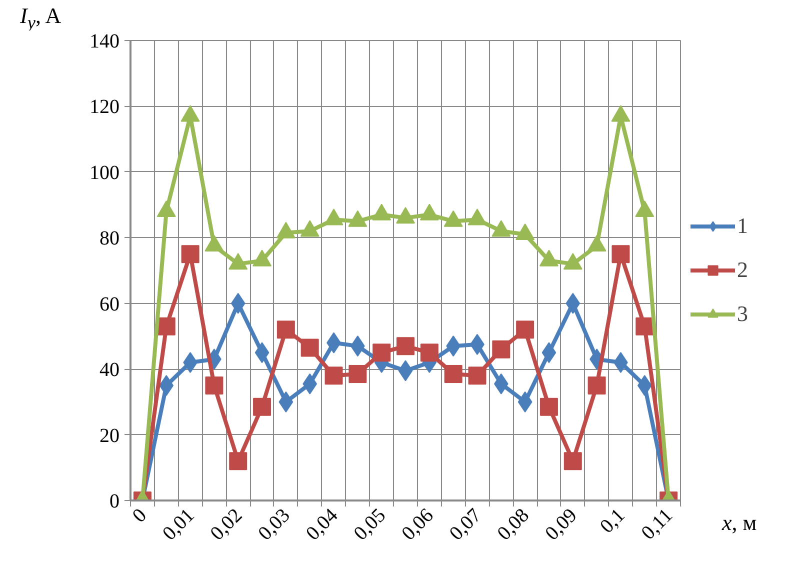 The image size is (806, 569). I want to click on legend-label: 2, so click(743, 270).